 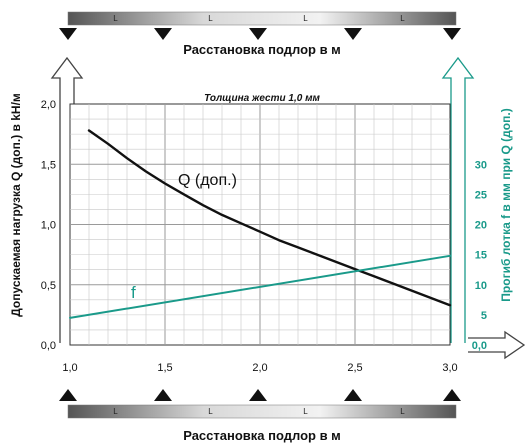 What do you see at coordinates (48, 165) in the screenshot?
I see `y-tick-label-left: 1,5` at bounding box center [48, 165].